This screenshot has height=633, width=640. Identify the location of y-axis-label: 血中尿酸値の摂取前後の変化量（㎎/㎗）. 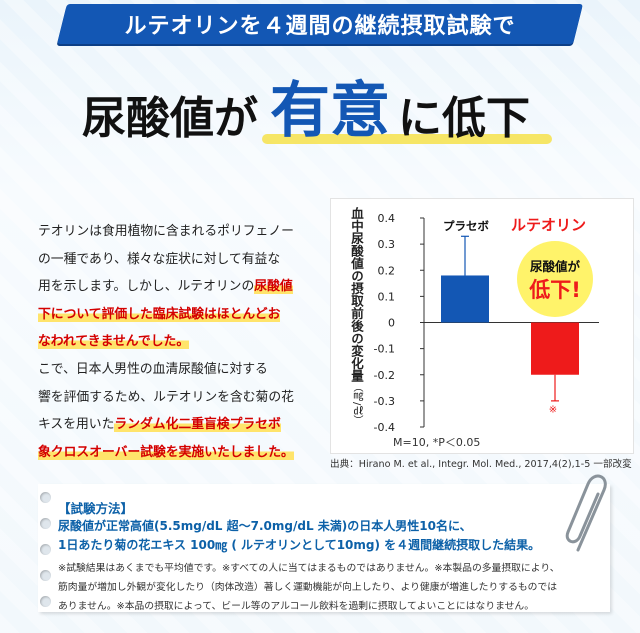
(355, 316).